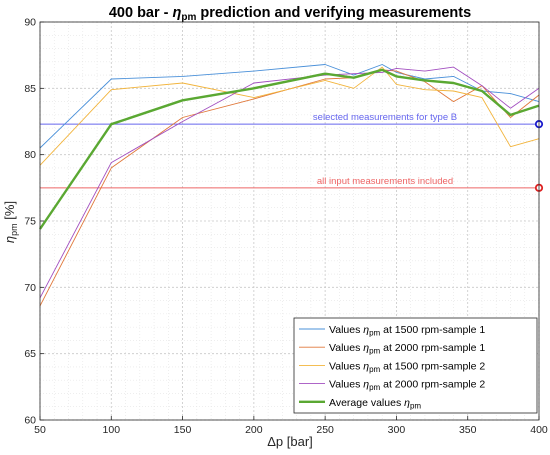 This screenshot has height=455, width=550. I want to click on x-tick-label: 400, so click(539, 430).